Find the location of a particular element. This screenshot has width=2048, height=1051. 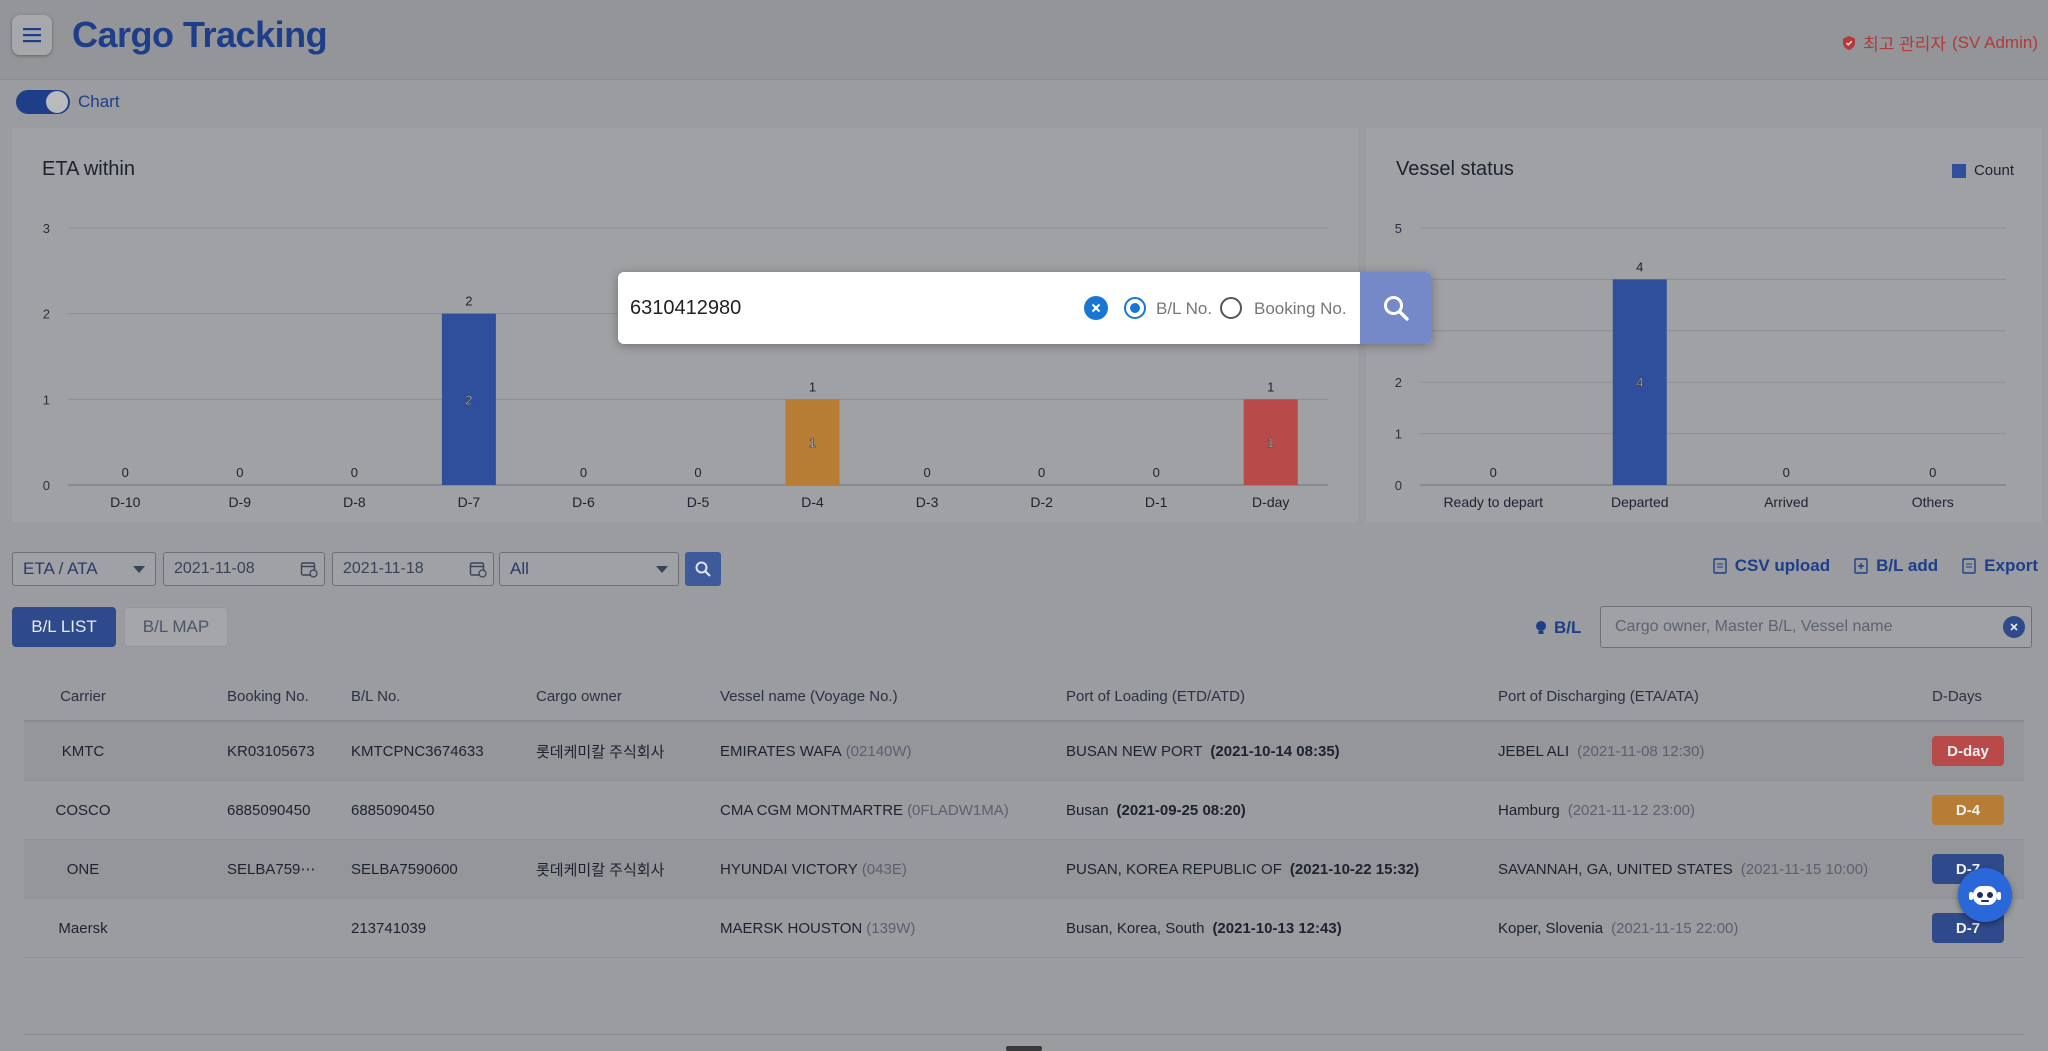

cell-carrier: ONE is located at coordinates (83, 869).